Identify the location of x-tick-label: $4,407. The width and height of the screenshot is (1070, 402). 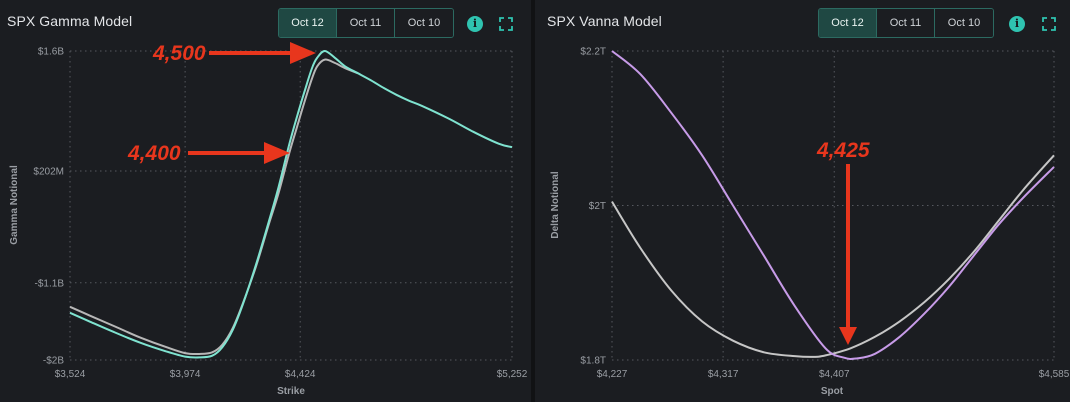
(834, 374).